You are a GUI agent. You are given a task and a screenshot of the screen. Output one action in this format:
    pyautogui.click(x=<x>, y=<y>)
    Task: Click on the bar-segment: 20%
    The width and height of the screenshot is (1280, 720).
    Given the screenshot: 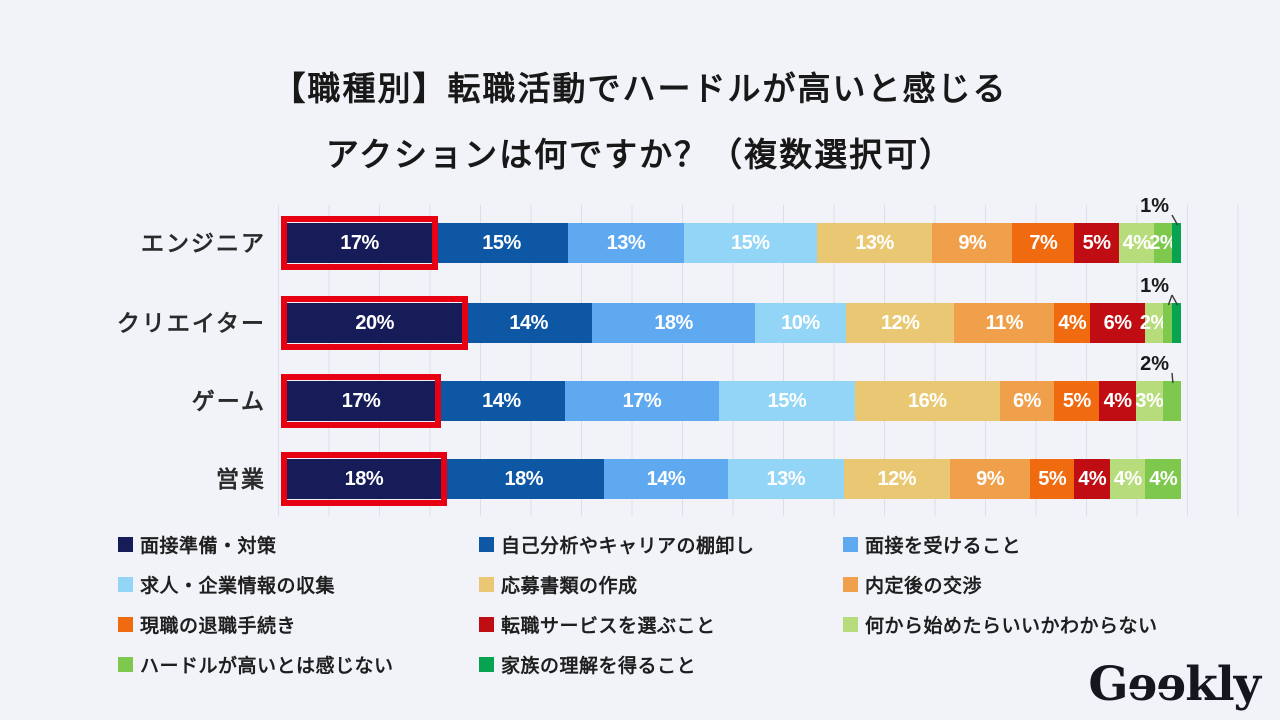 What is the action you would take?
    pyautogui.click(x=375, y=323)
    